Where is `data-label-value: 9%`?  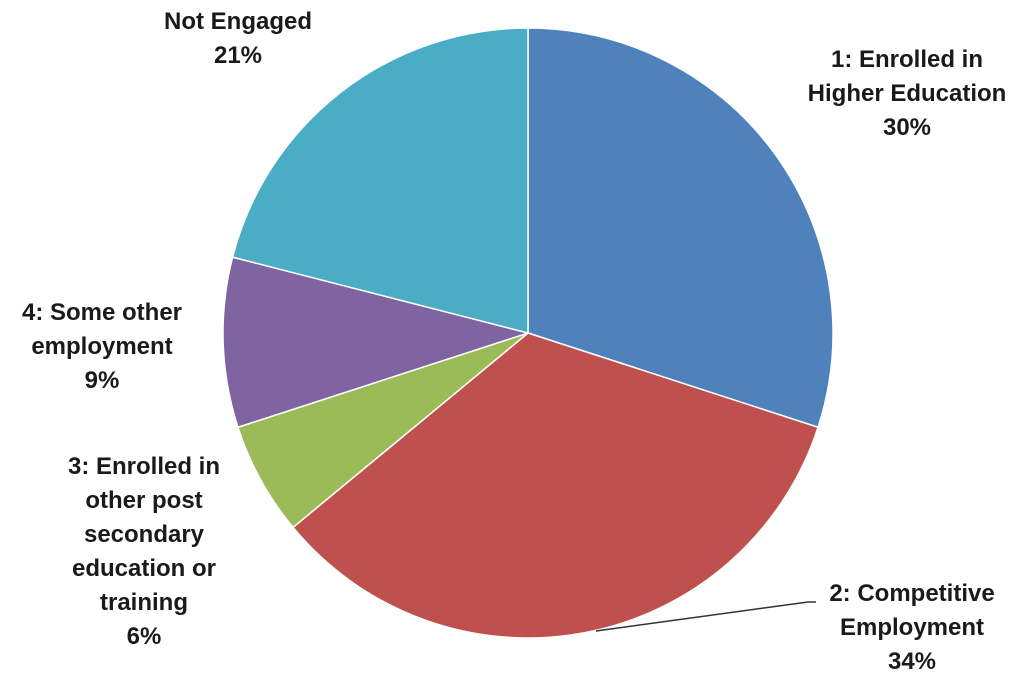
data-label-value: 9% is located at coordinates (102, 380).